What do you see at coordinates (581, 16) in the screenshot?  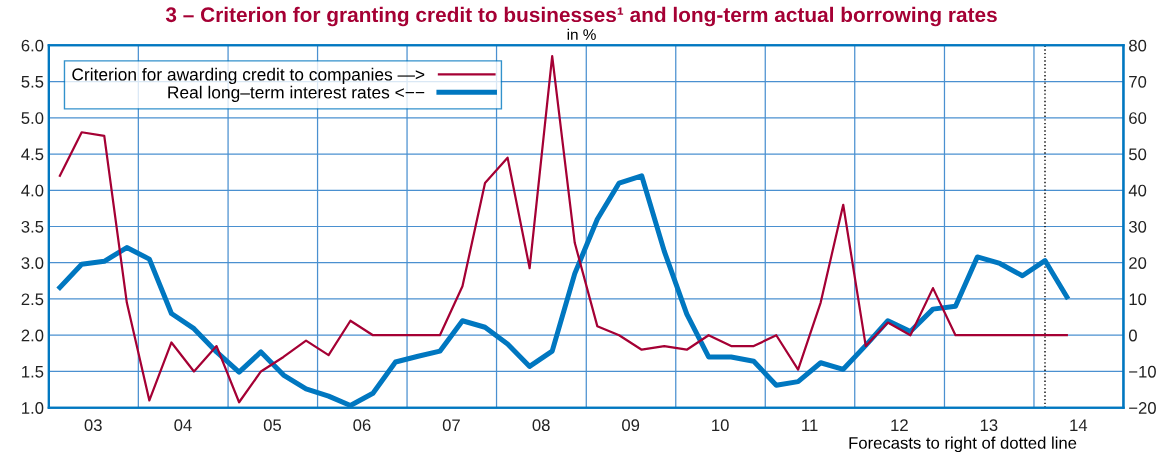 I see `chart-title: 3 – Criterion for granting credit to businesses¹ and long-term actual borrowing rates` at bounding box center [581, 16].